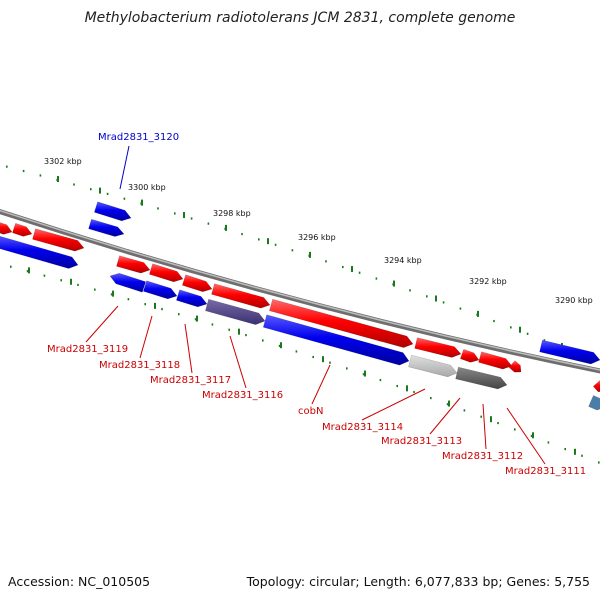 The width and height of the screenshot is (600, 600). Describe the element at coordinates (317, 237) in the screenshot. I see `tick-label: 3296 kbp` at that location.